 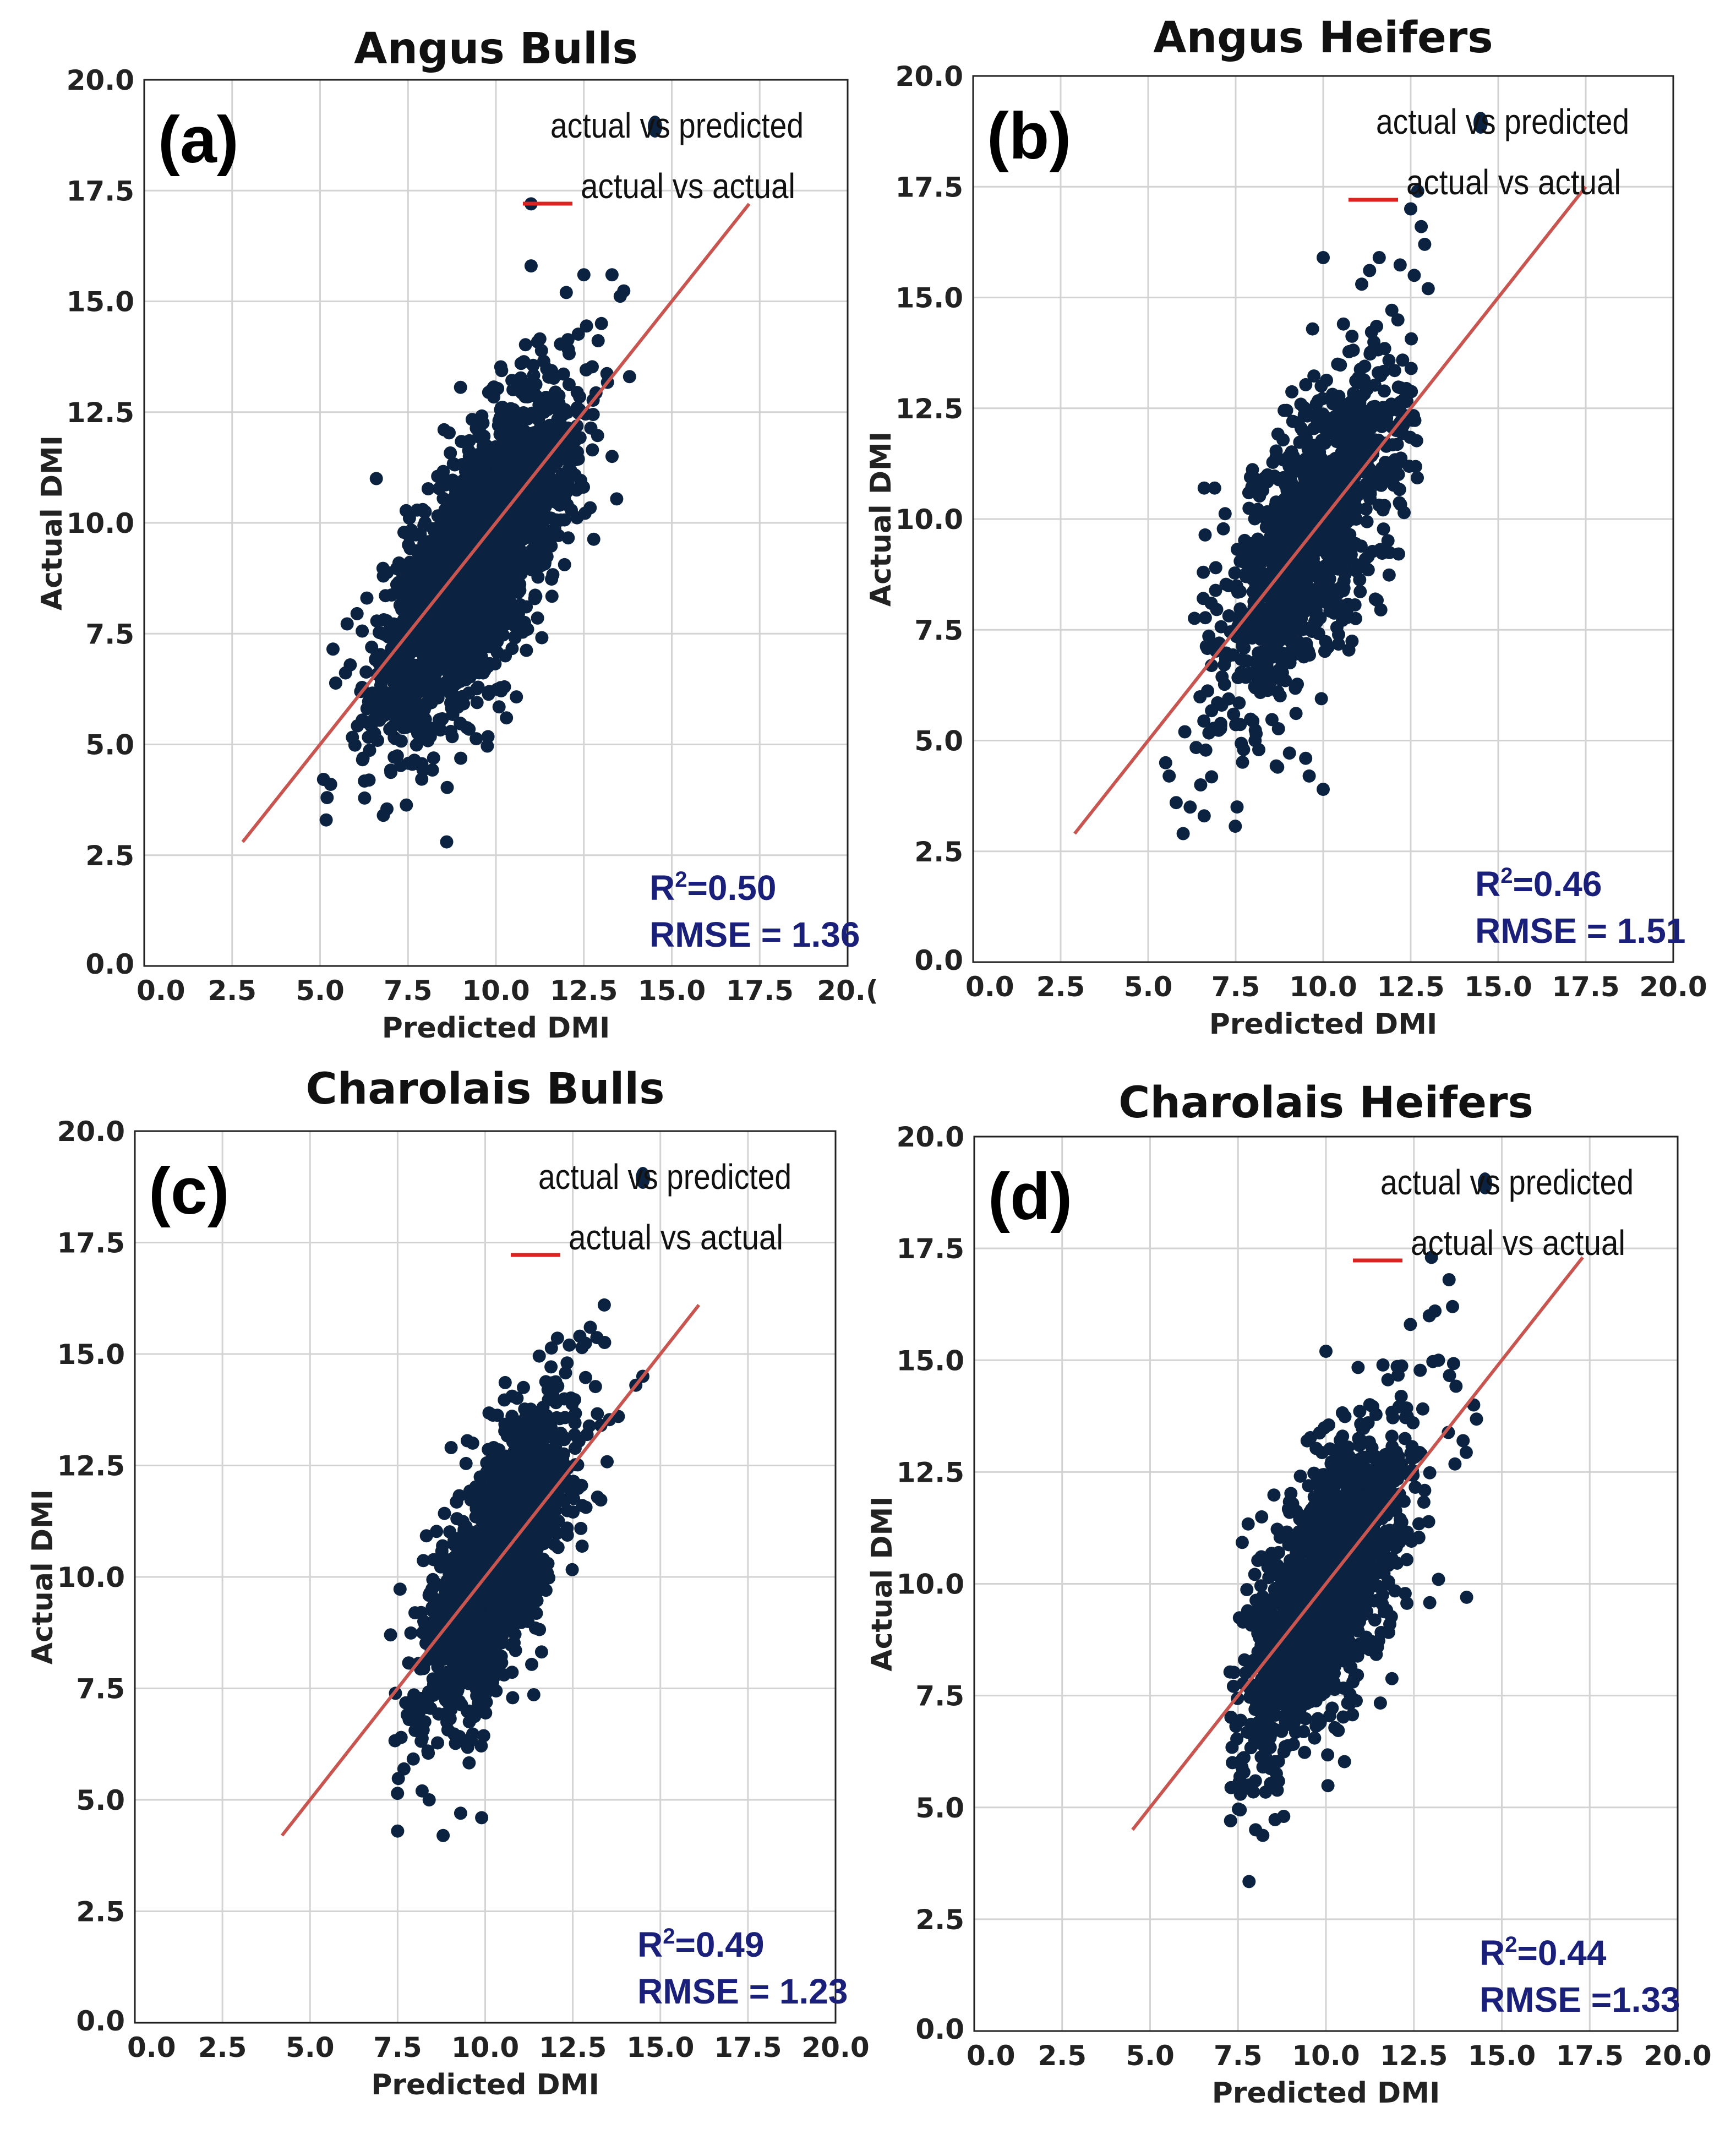 What do you see at coordinates (713, 887) in the screenshot?
I see `r-squared: R2=0.50` at bounding box center [713, 887].